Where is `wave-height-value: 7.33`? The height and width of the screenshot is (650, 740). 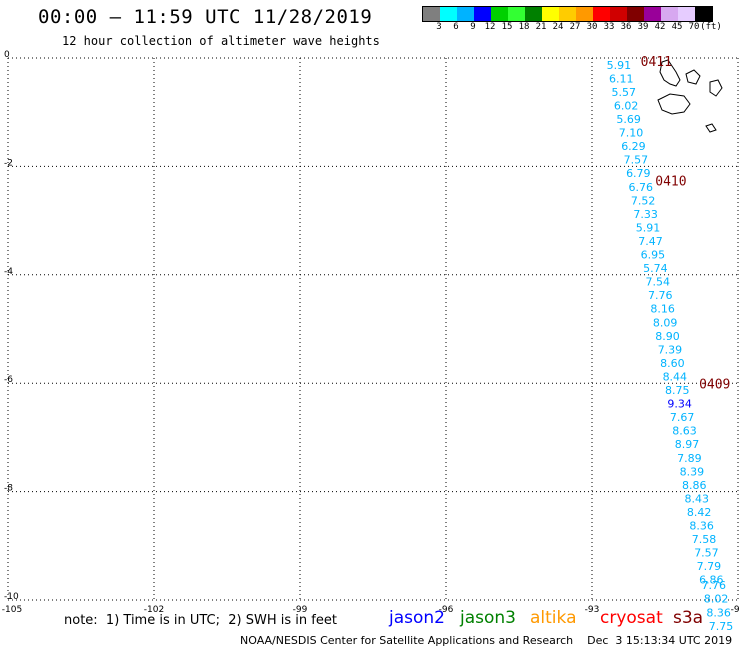 wave-height-value: 7.33 is located at coordinates (645, 214).